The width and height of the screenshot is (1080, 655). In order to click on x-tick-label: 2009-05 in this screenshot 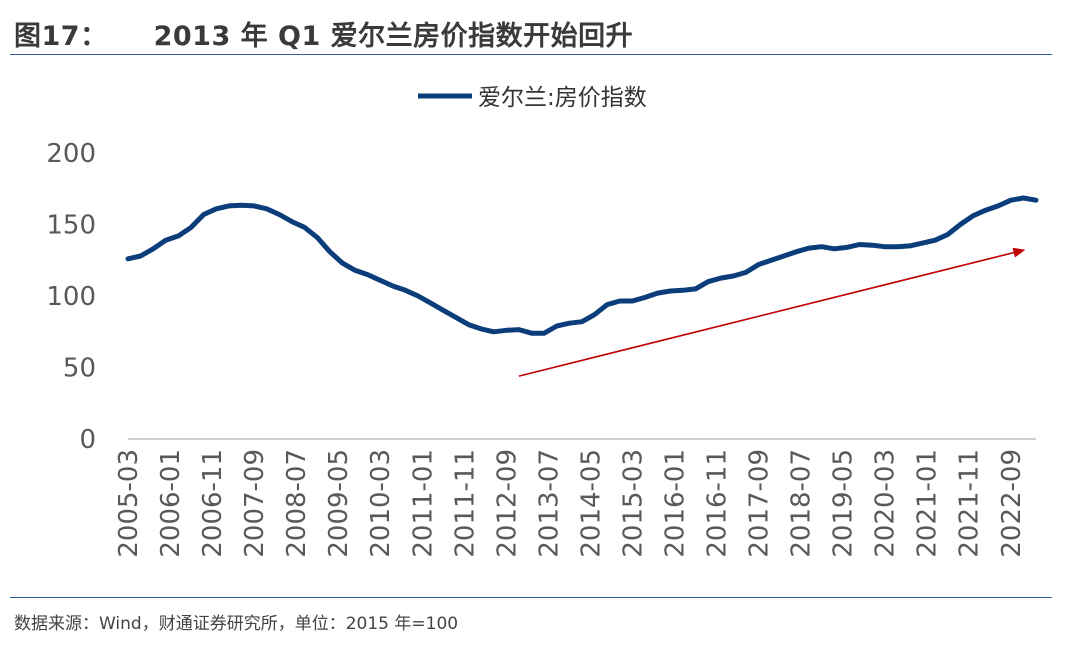, I will do `click(339, 503)`.